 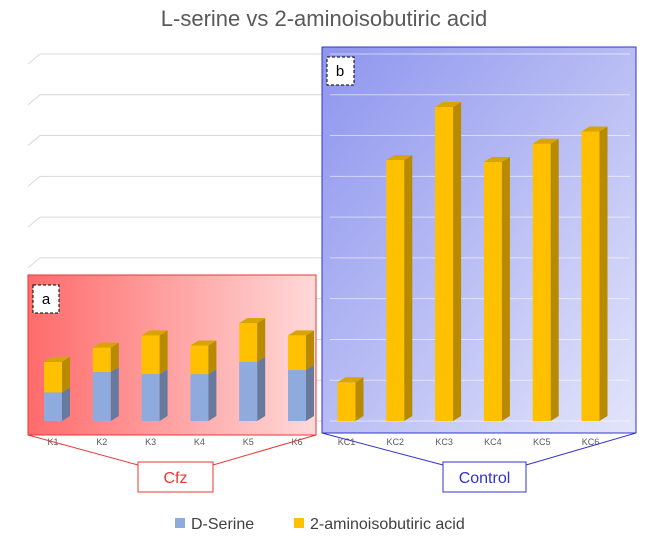 I want to click on bar-kc6-aminoisobutiric-front, so click(x=590, y=276).